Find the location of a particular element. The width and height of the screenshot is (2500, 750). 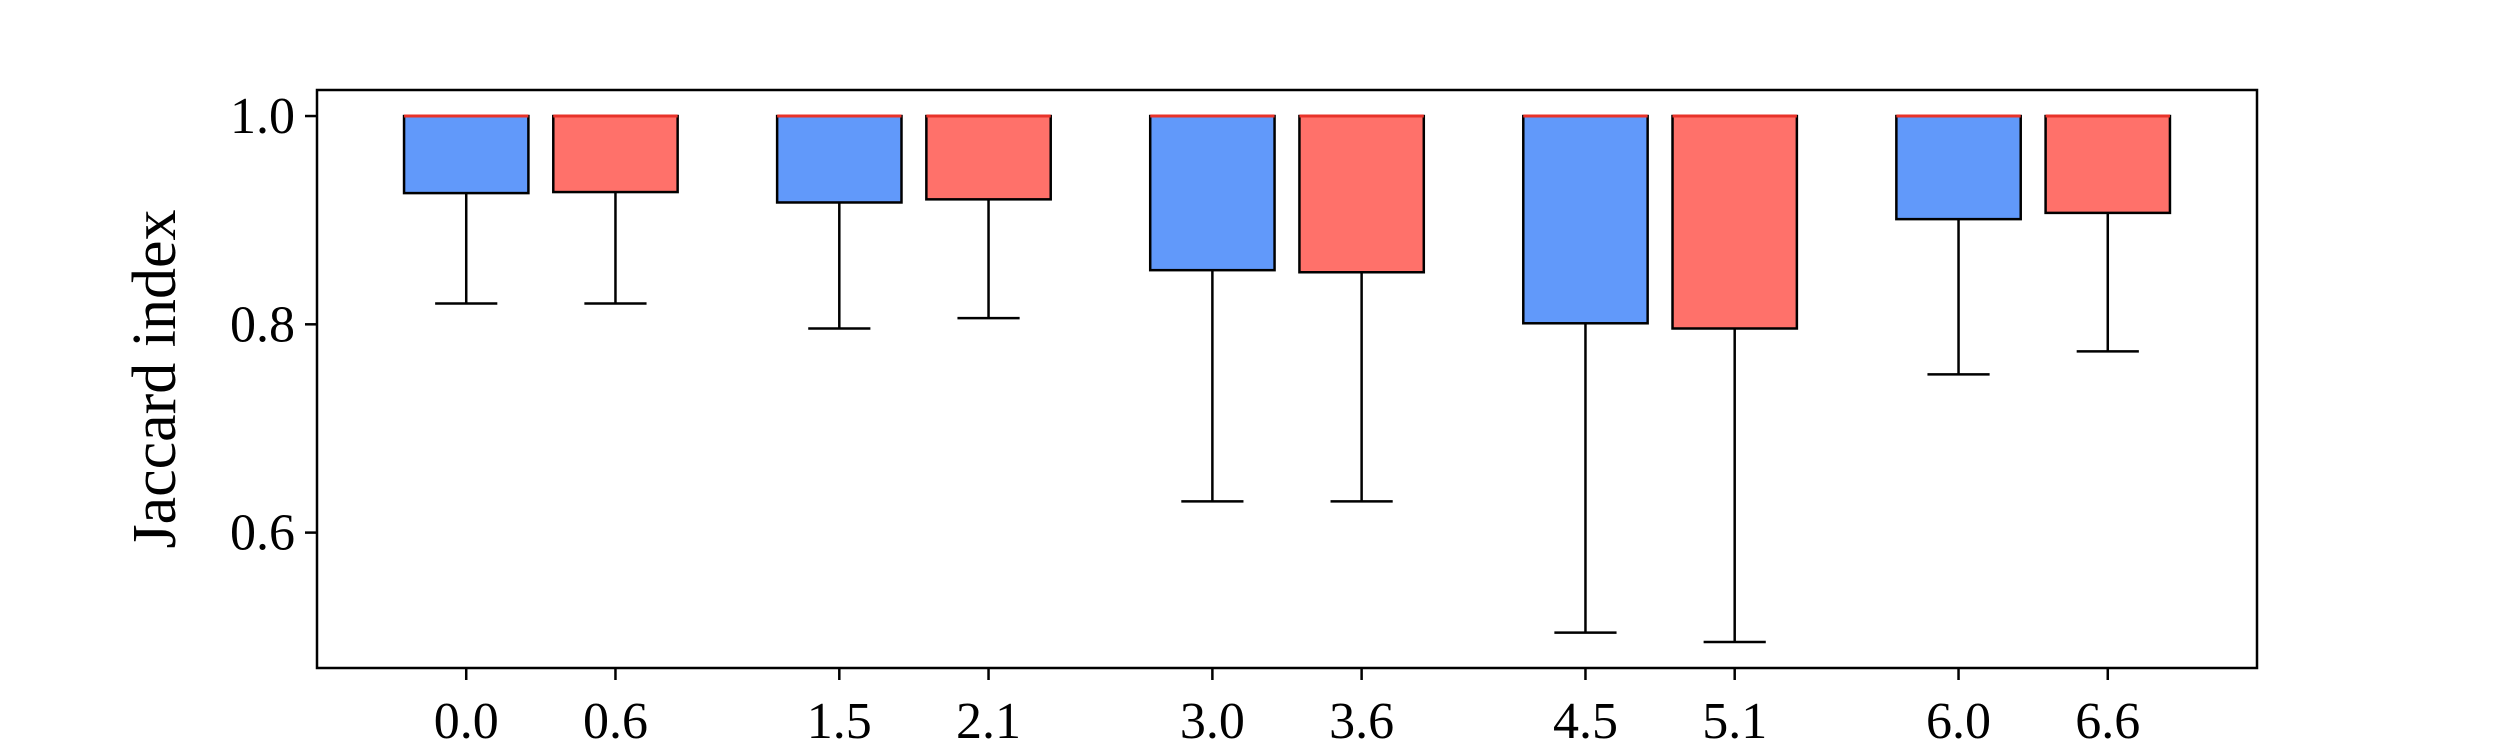

box-6.0 is located at coordinates (1958, 245).